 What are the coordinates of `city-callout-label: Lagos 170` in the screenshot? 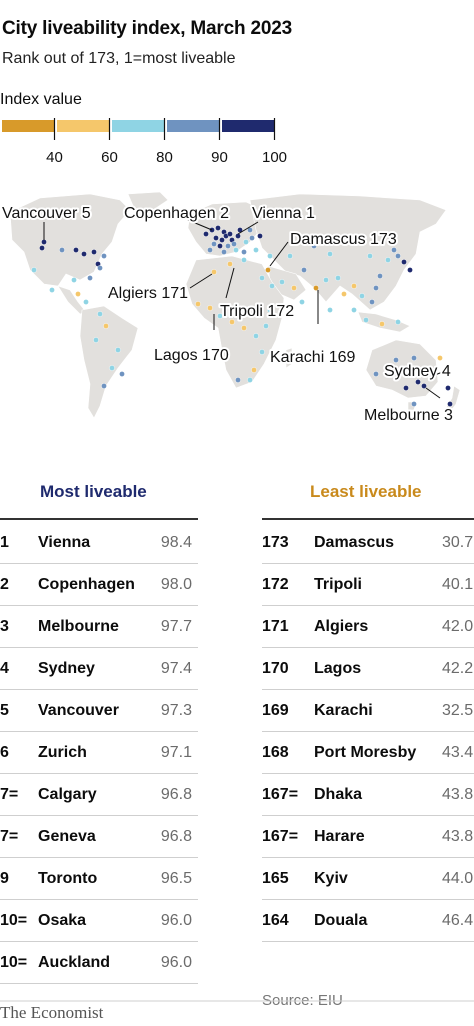 It's located at (191, 355).